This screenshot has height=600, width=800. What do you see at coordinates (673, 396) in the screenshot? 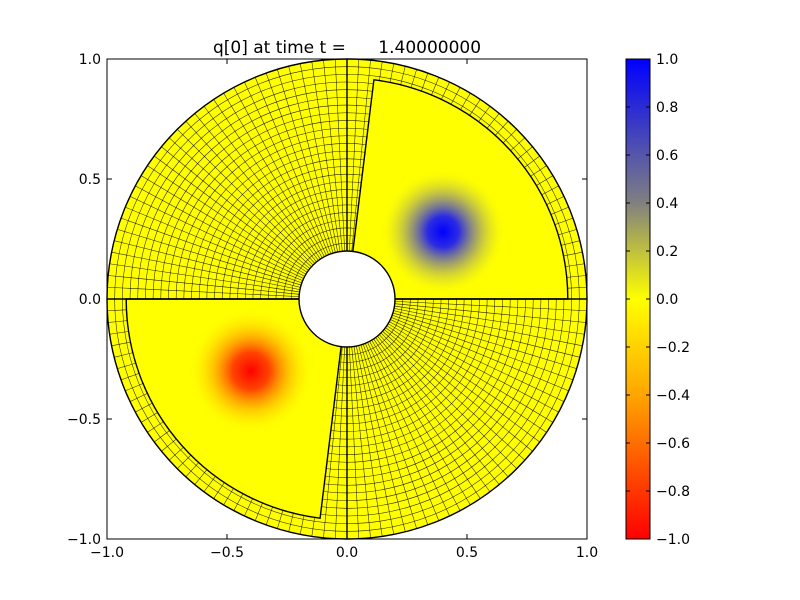
I see `colorbar-tick-label: −0.4` at bounding box center [673, 396].